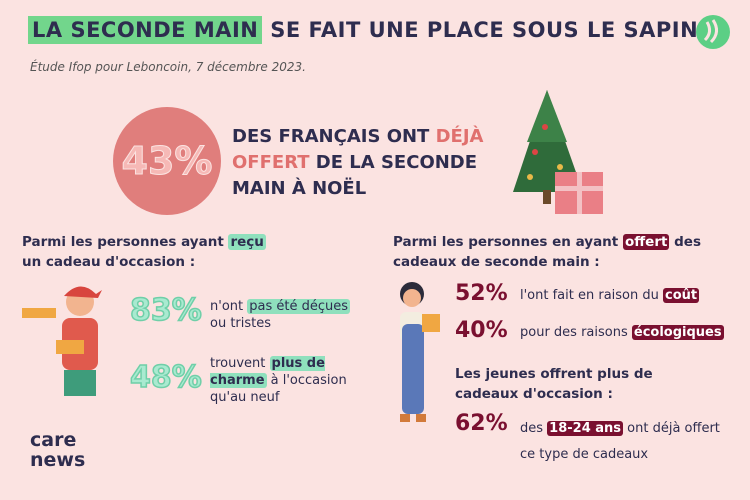  Describe the element at coordinates (145, 30) in the screenshot. I see `title-highlight: LA SECONDE MAIN` at that location.